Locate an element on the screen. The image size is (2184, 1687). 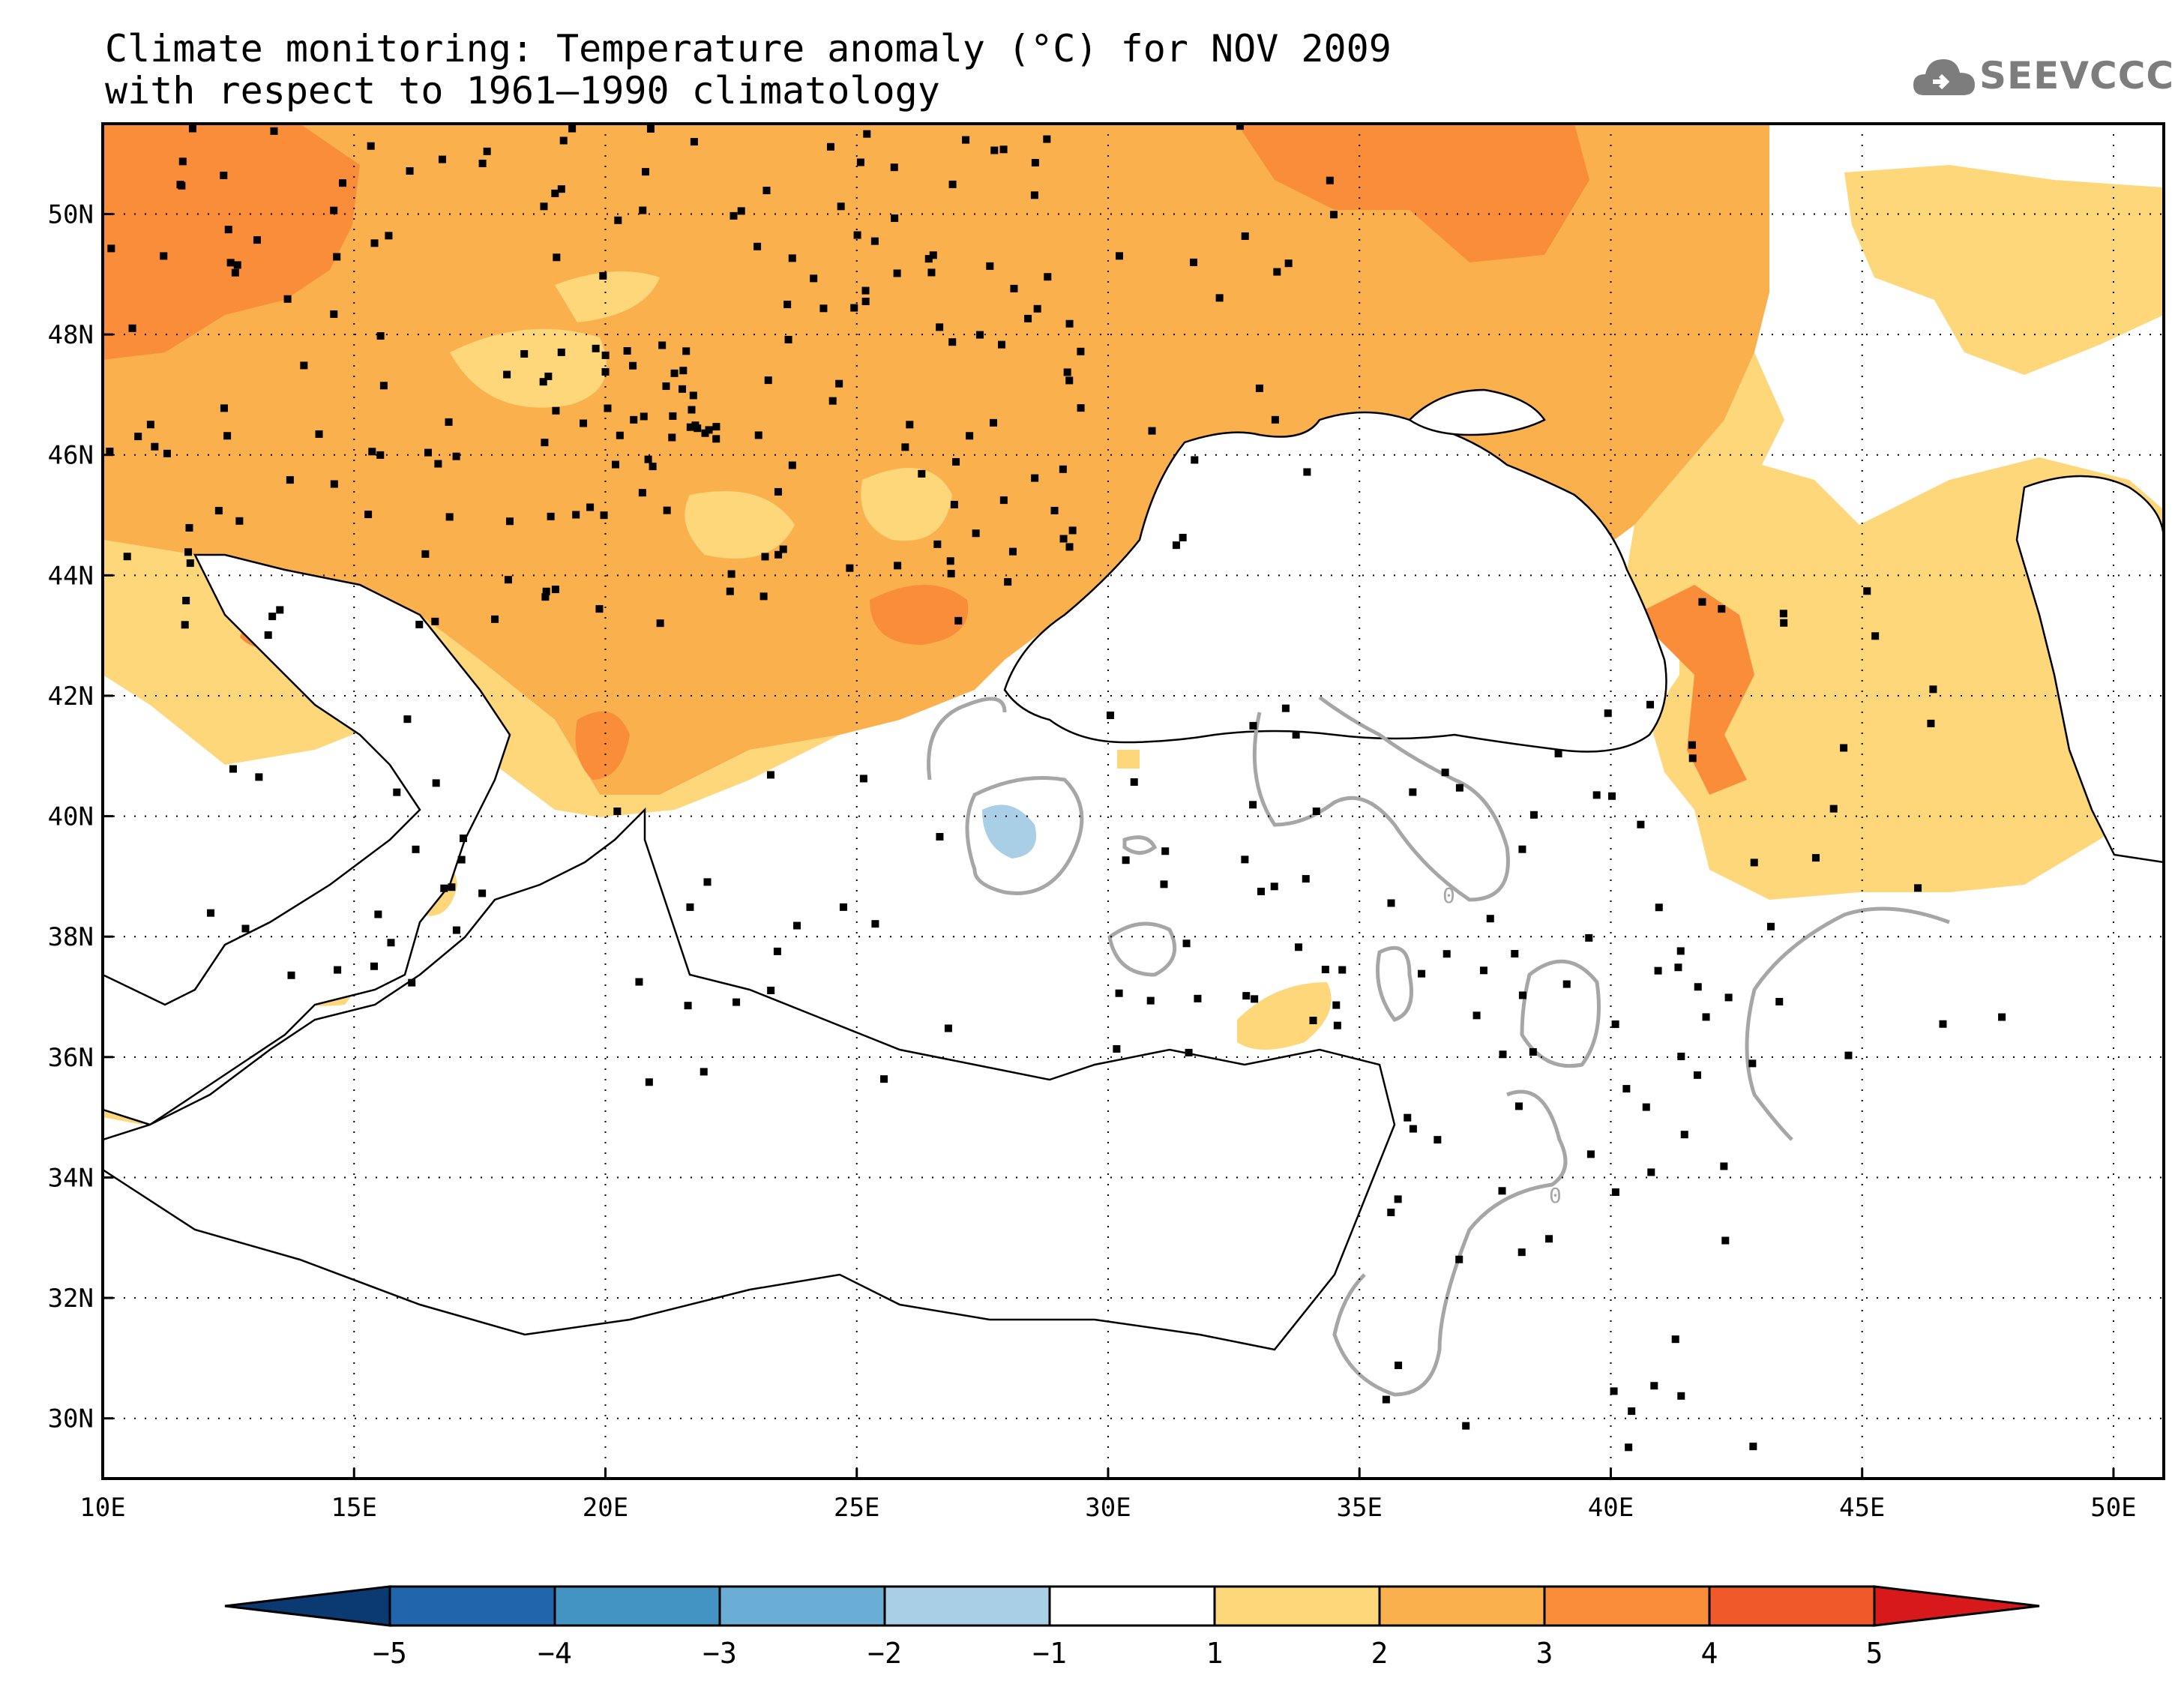
x-tick-label: 25E is located at coordinates (856, 1508).